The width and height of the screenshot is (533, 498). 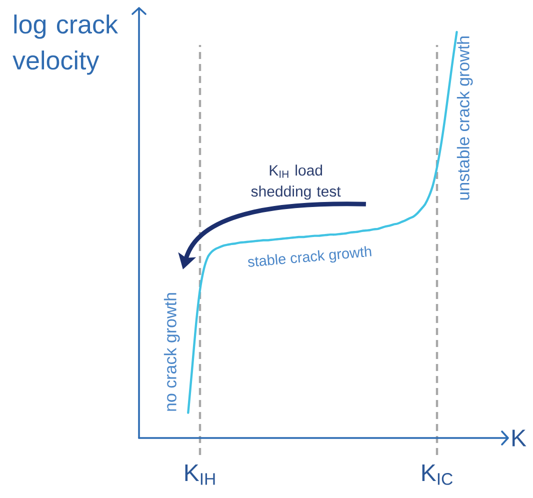 What do you see at coordinates (200, 474) in the screenshot?
I see `x-tick-label: K$_{IH}$` at bounding box center [200, 474].